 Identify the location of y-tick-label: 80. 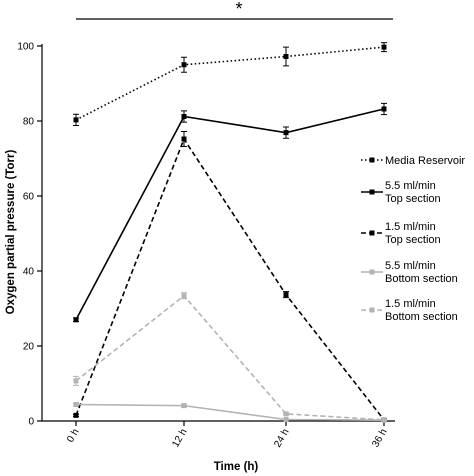
(29, 122).